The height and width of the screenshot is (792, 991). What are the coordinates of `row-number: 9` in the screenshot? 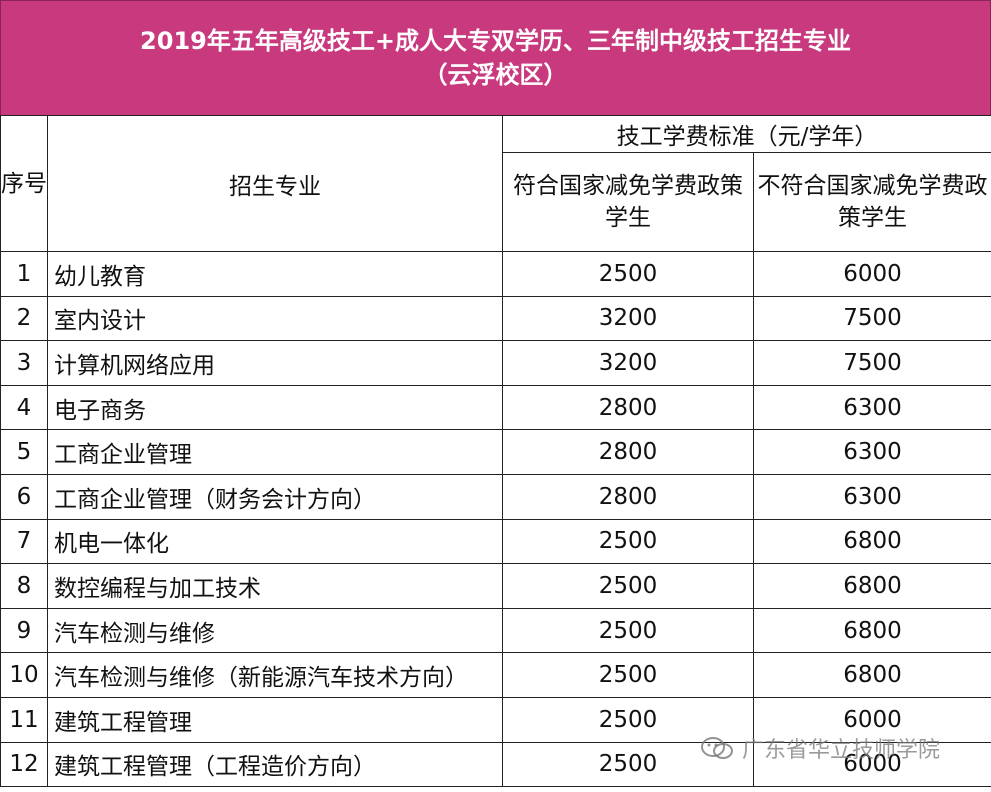 It's located at (24, 630).